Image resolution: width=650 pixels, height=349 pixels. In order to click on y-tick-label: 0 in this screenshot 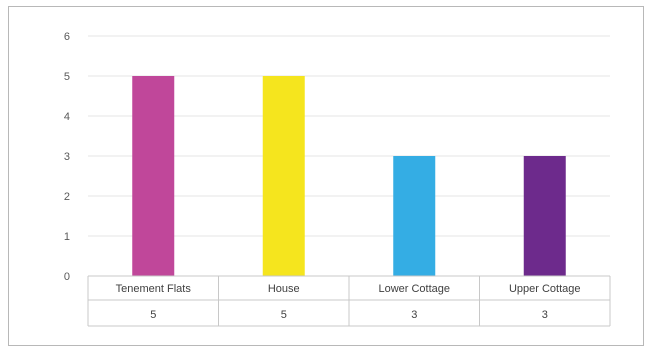, I will do `click(67, 277)`.